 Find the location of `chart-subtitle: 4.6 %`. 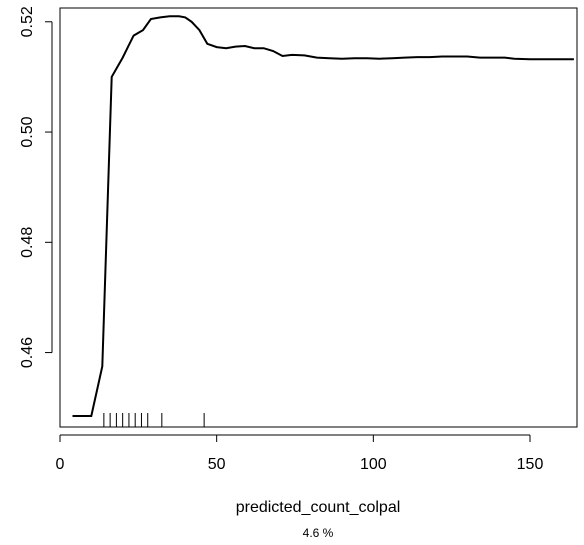

chart-subtitle: 4.6 % is located at coordinates (318, 533).